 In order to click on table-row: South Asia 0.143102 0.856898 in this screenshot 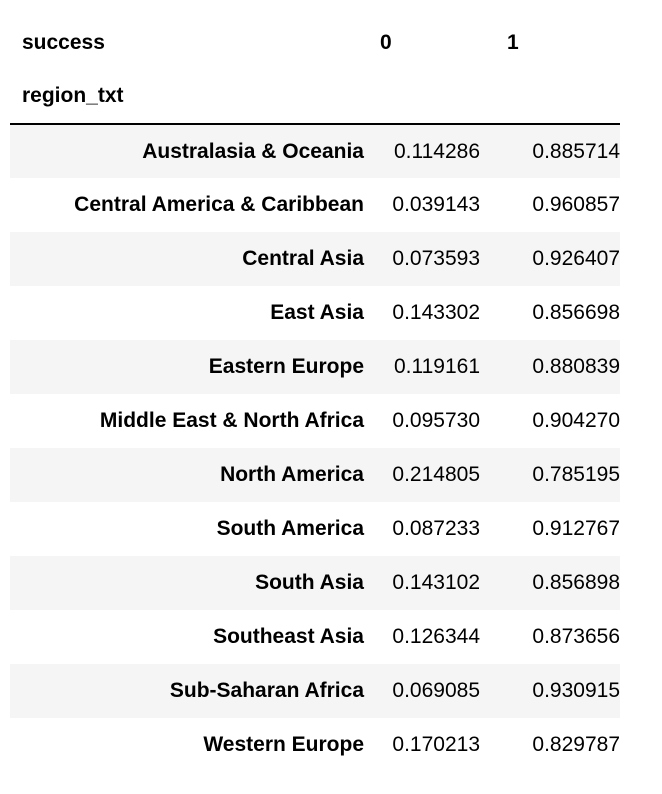, I will do `click(315, 583)`.